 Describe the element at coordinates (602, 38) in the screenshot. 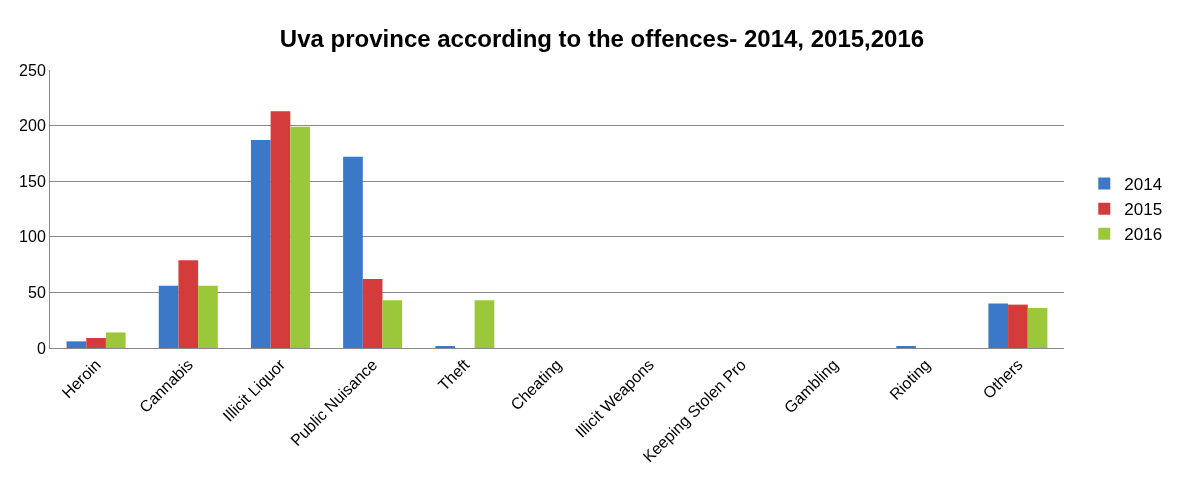

I see `chart-title: Uva province according to the offences- 2014, 2015,2016` at that location.